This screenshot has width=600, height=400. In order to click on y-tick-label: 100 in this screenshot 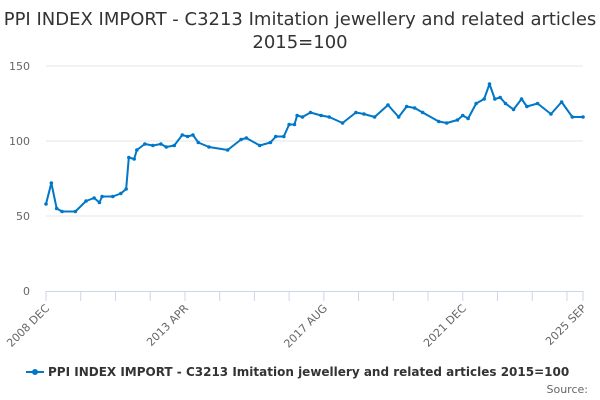, I will do `click(19, 141)`.